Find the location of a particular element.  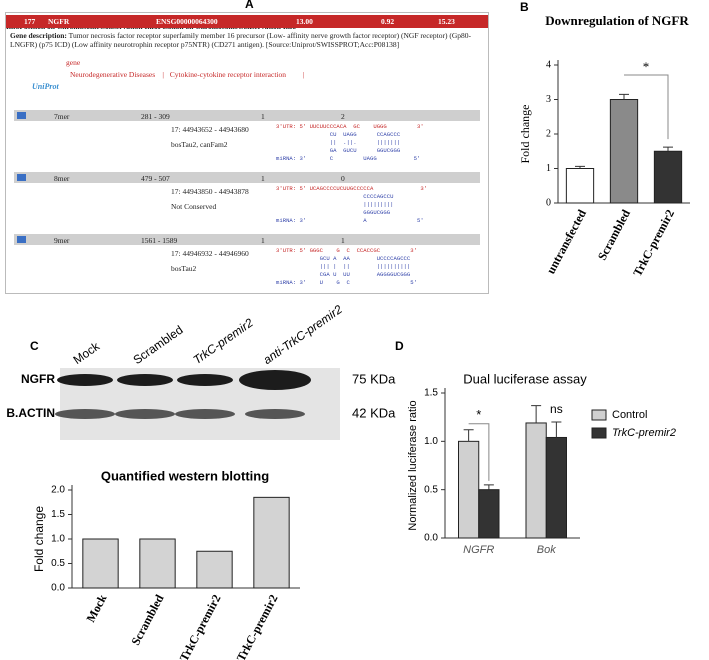

annotation: ns is located at coordinates (556, 409).